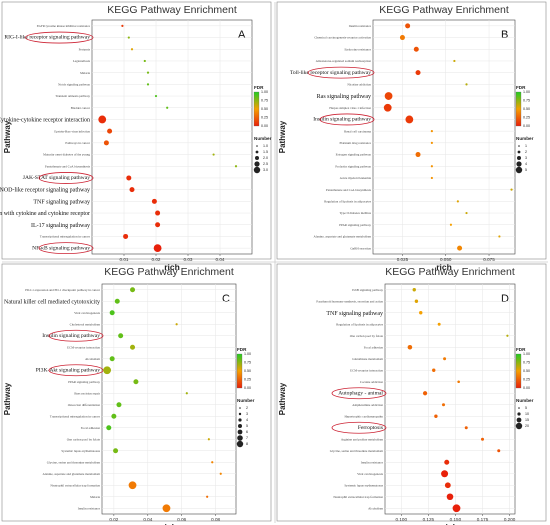  What do you see at coordinates (342, 120) in the screenshot?
I see `pathway-label: Insulin signaling pathway` at bounding box center [342, 120].